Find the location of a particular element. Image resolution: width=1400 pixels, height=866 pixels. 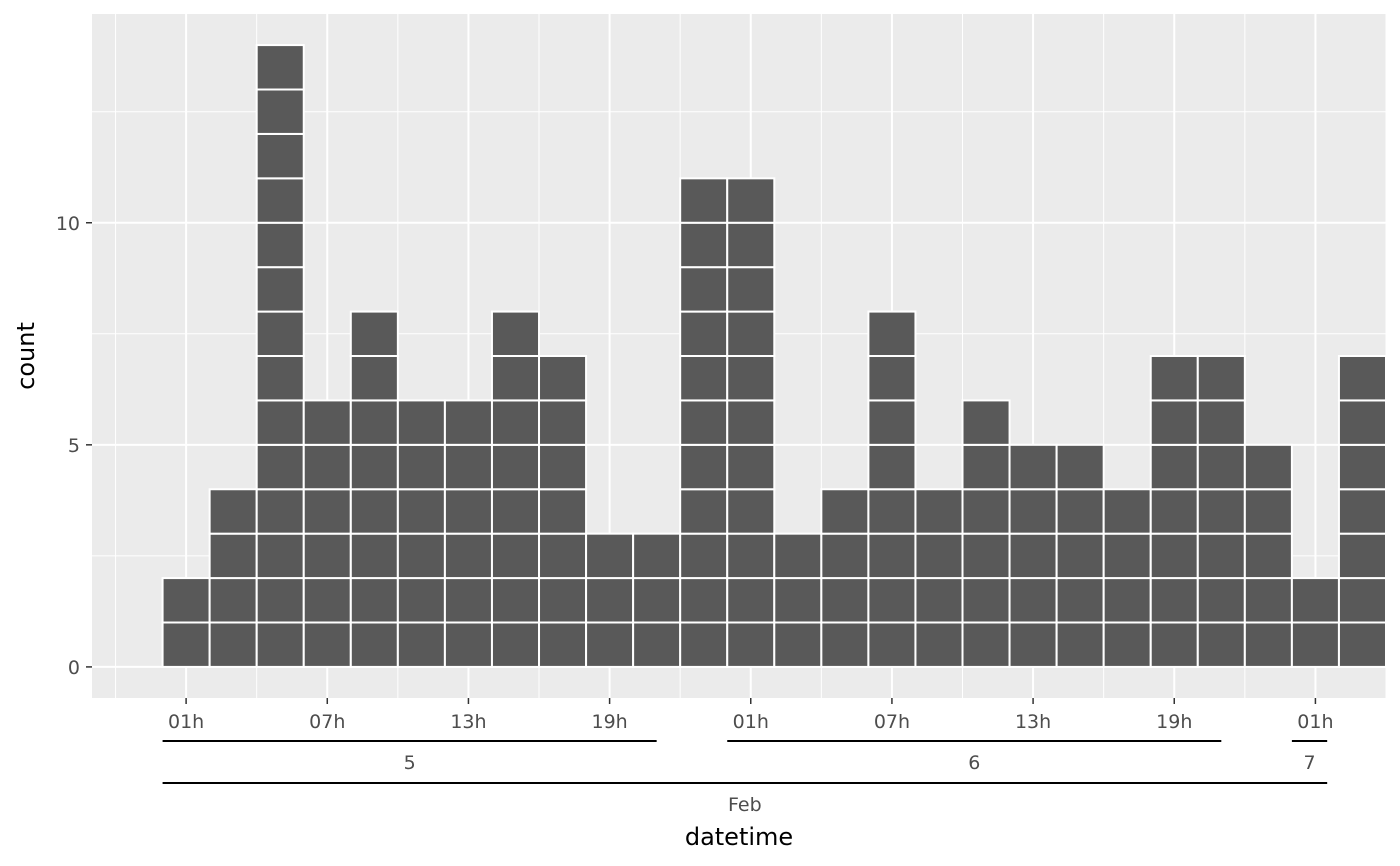

day-group-label: 7 is located at coordinates (1309, 763).